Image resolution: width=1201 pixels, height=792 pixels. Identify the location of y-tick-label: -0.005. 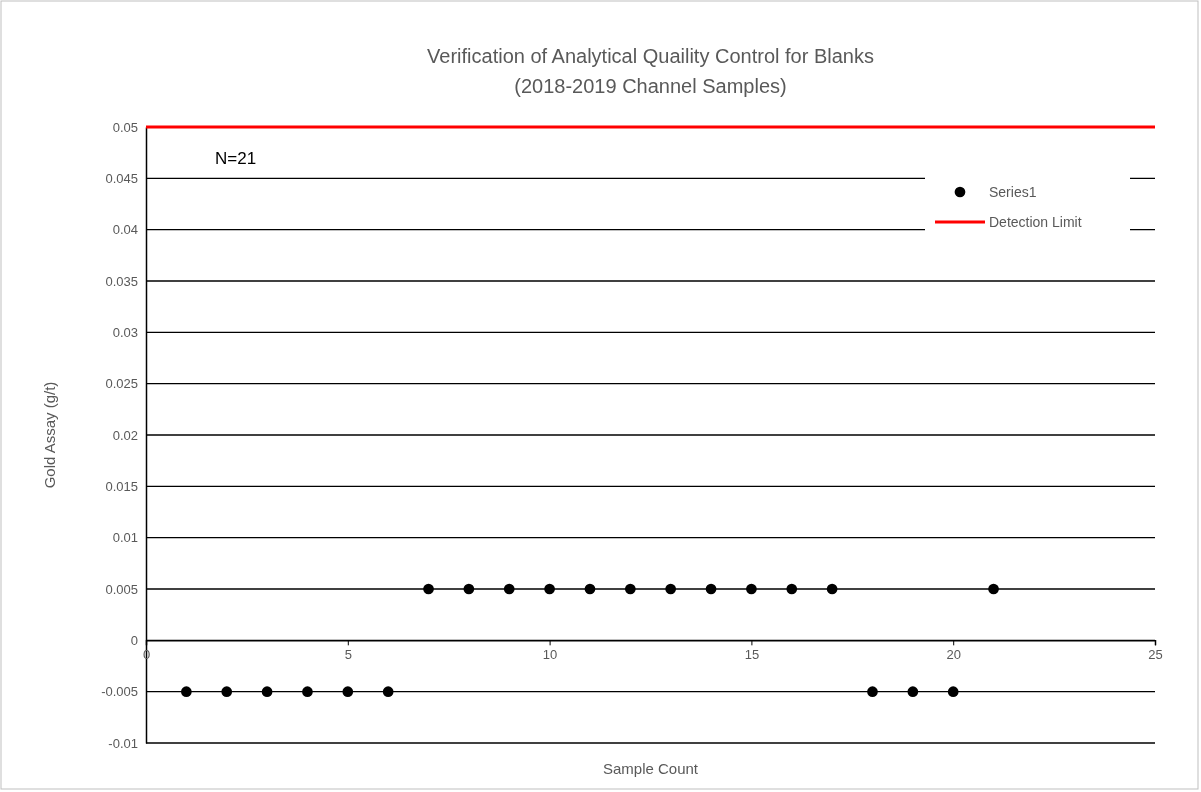
(119, 692).